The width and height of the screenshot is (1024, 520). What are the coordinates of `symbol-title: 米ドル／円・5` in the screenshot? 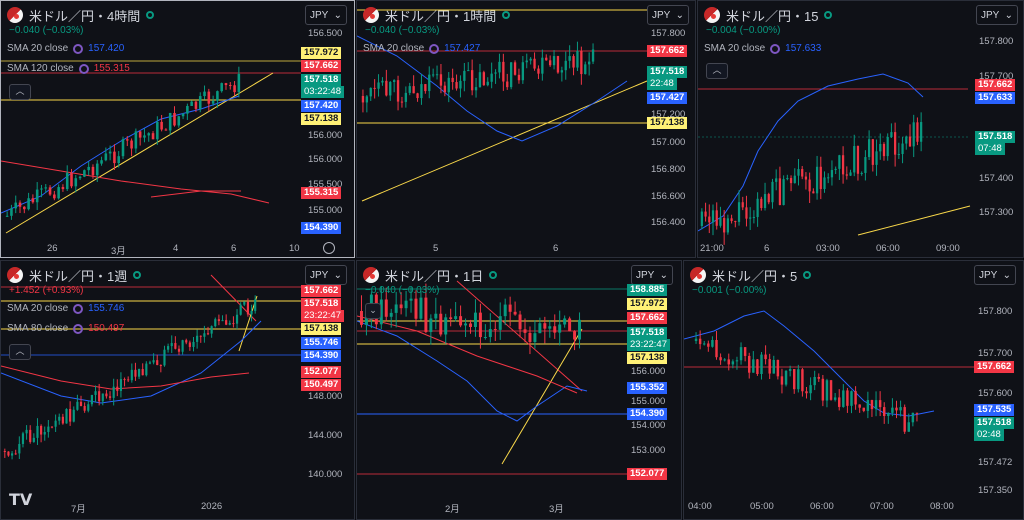 It's located at (755, 276).